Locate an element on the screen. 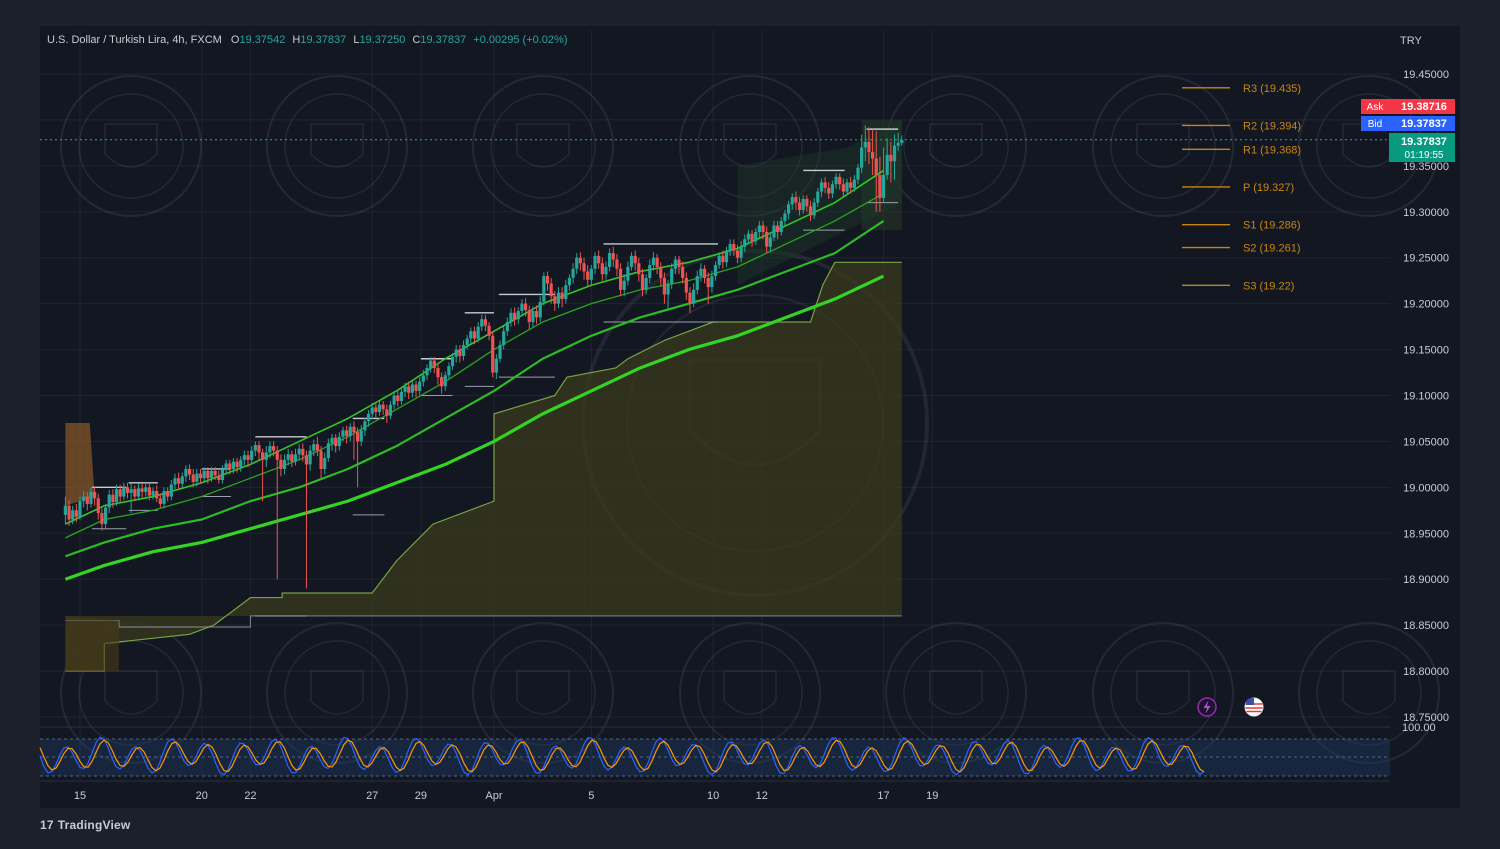 This screenshot has width=1500, height=849. lightning-icon is located at coordinates (1207, 707).